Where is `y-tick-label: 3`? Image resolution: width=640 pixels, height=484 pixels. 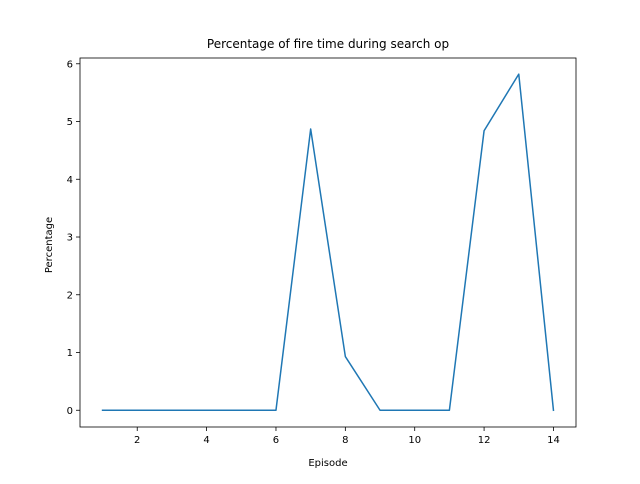 y-tick-label: 3 is located at coordinates (70, 238).